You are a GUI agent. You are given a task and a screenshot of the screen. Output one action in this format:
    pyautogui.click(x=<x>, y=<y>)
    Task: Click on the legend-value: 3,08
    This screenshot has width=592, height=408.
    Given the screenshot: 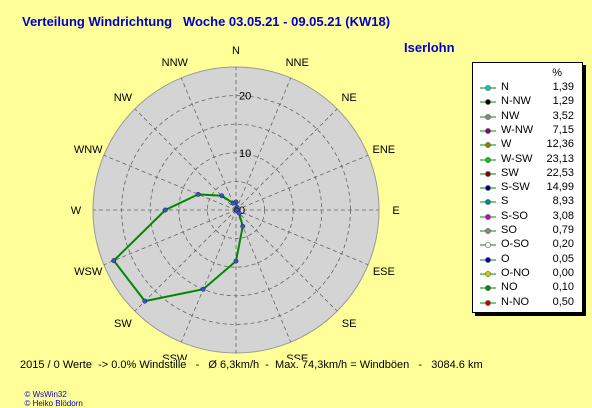 What is the action you would take?
    pyautogui.click(x=563, y=215)
    